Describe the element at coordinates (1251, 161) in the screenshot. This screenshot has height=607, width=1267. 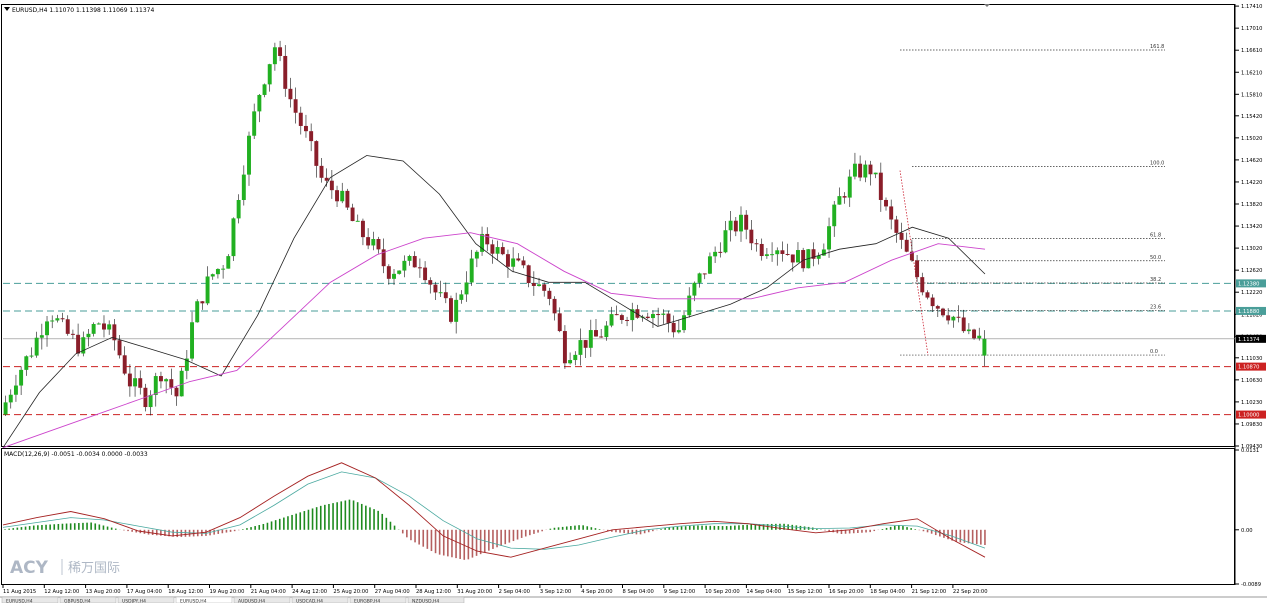
I see `price-tick-label: 1.14620` at that location.